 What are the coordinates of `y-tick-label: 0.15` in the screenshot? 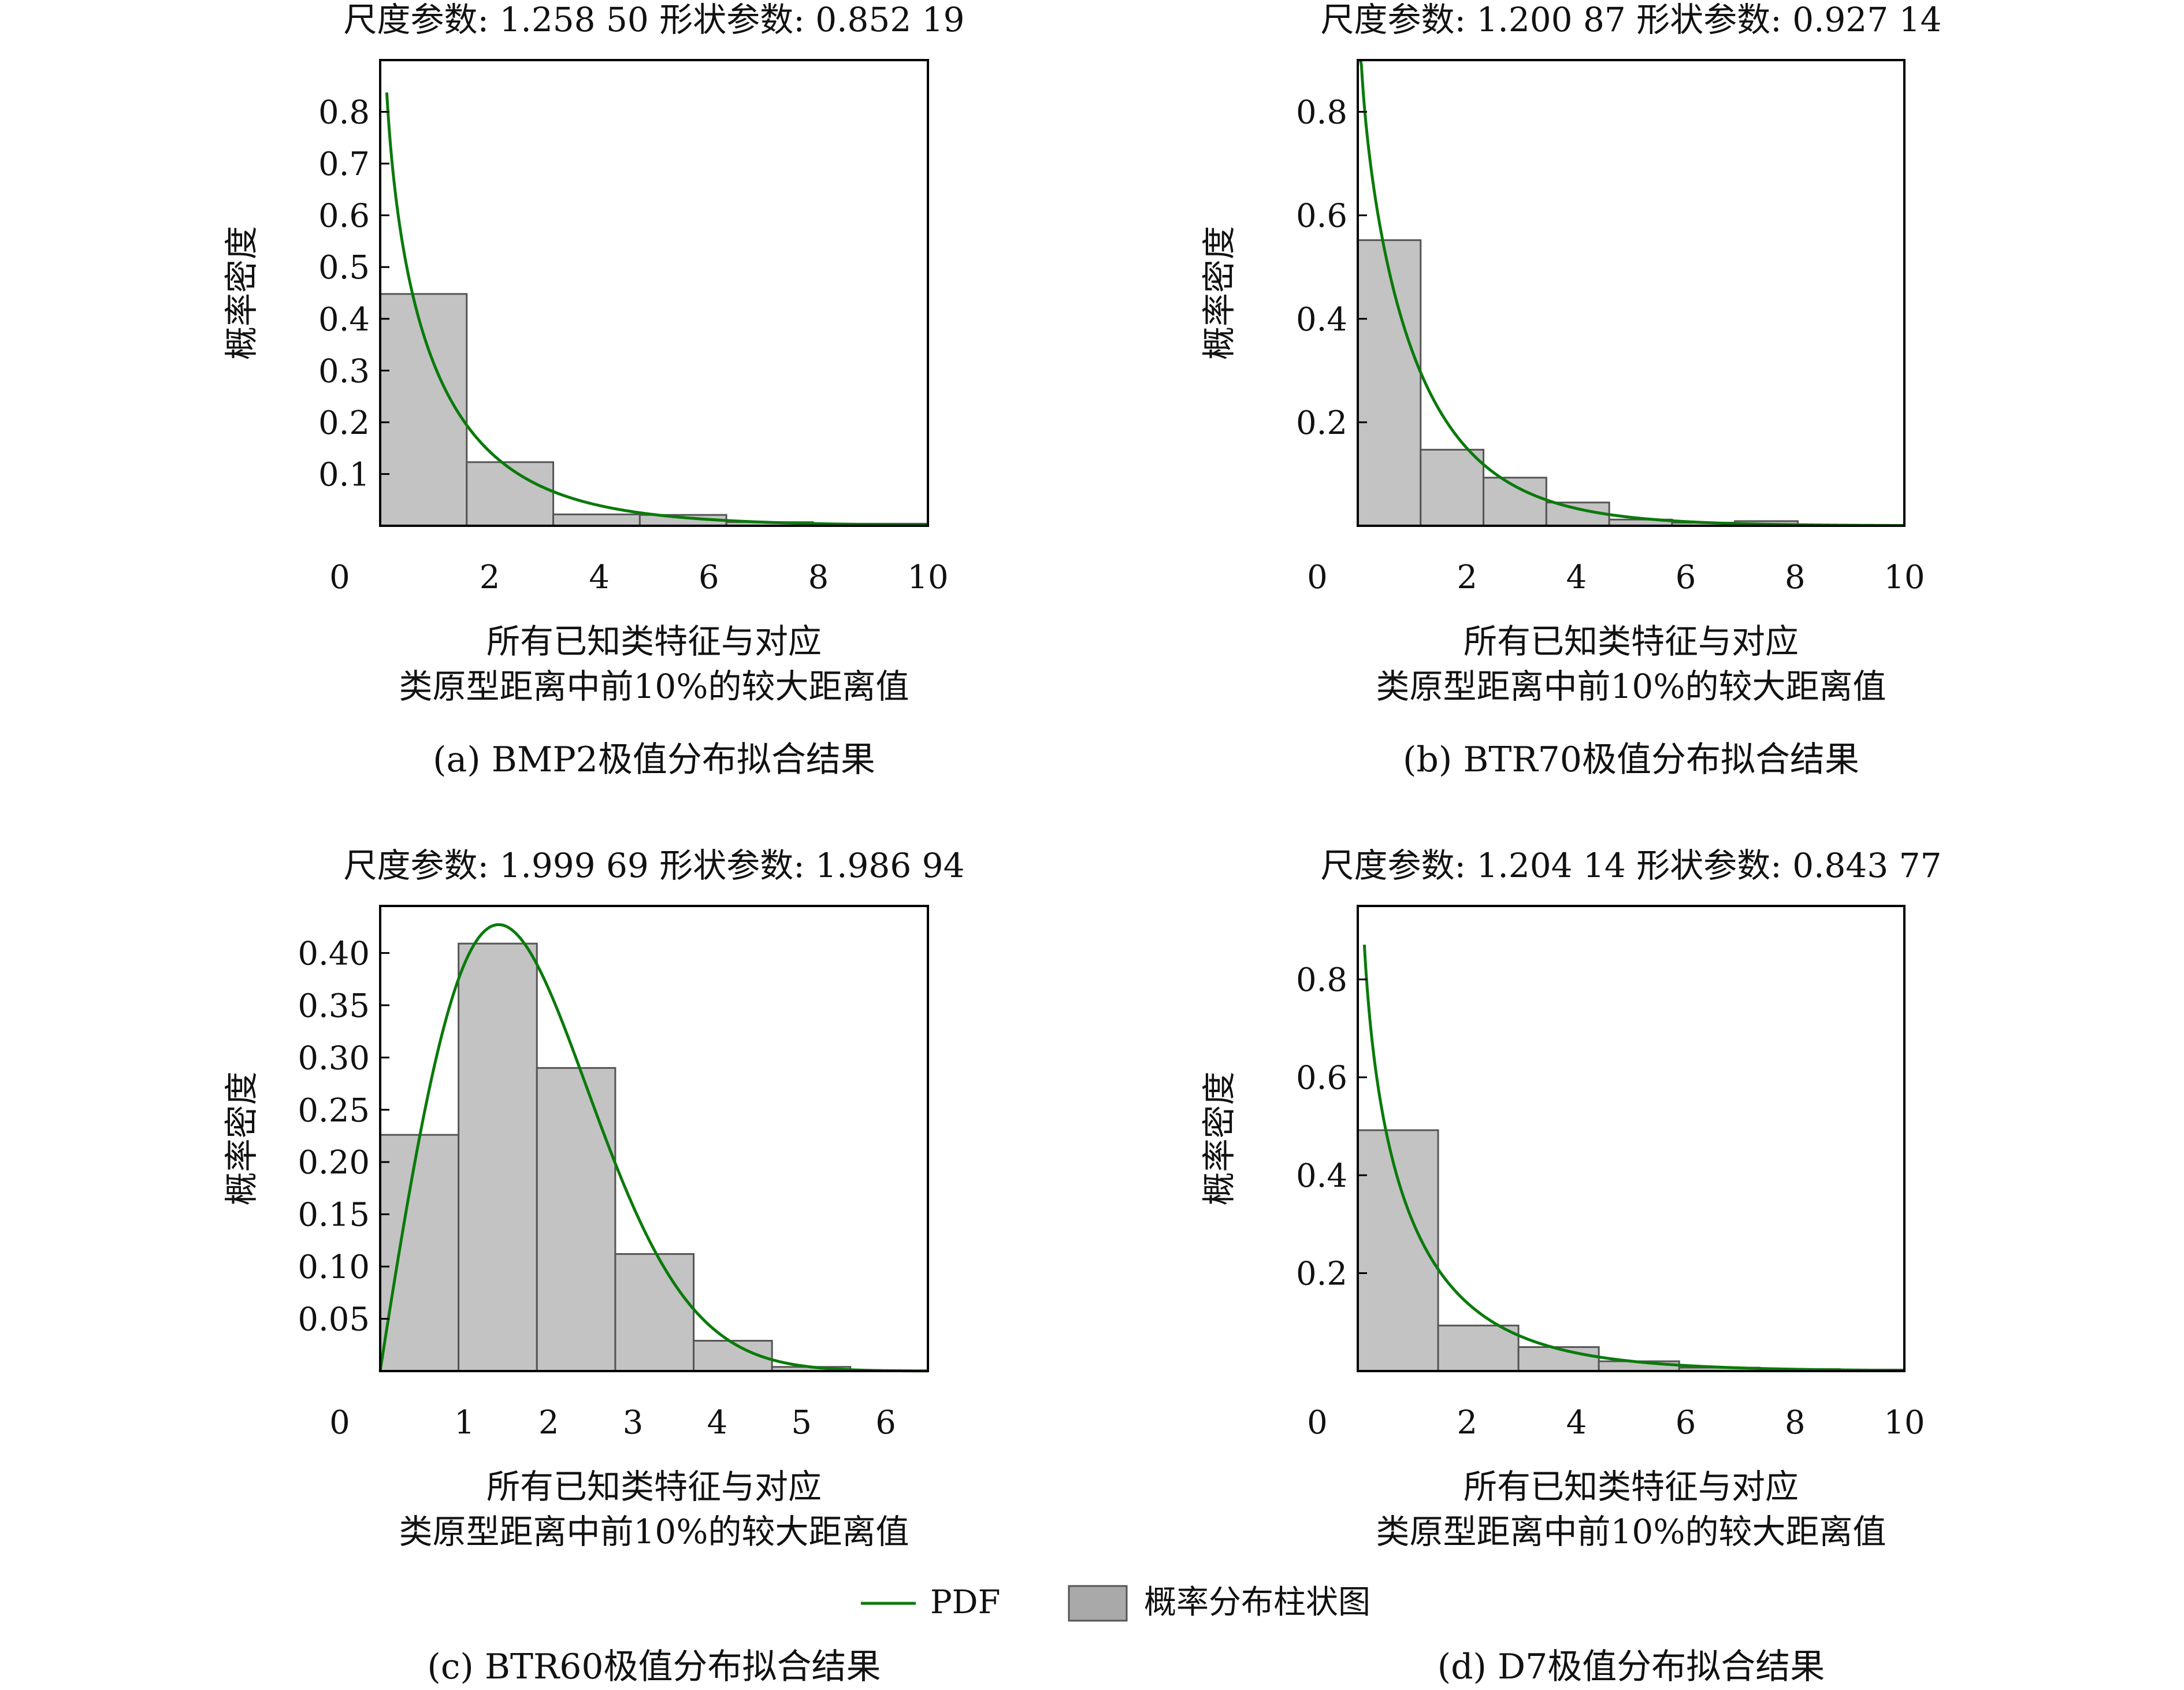 It's located at (334, 1215).